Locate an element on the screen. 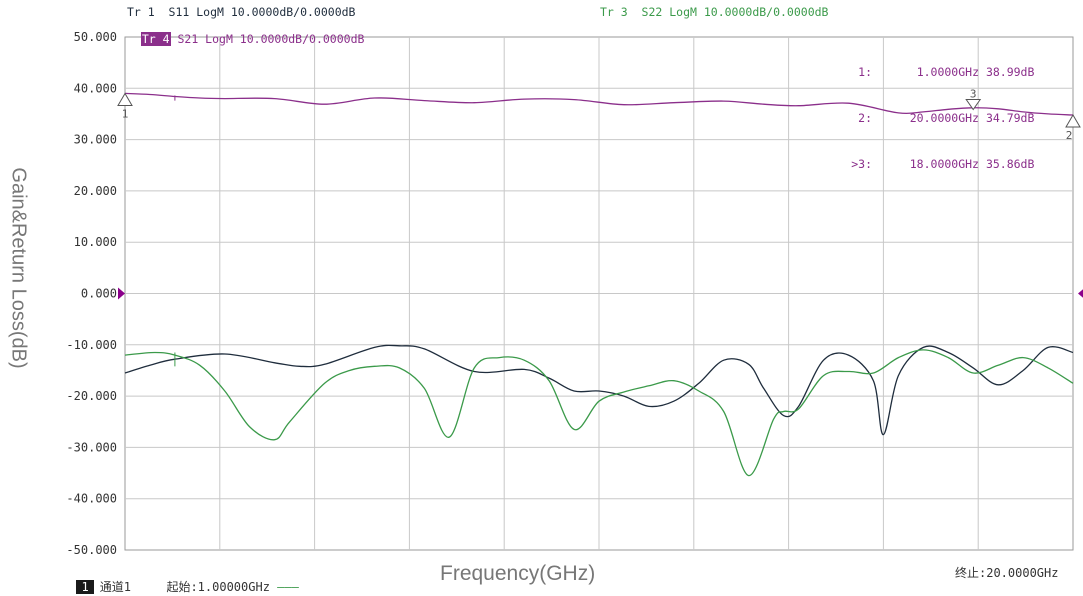  marker-row: 1: 1.0000GHz 38.99dB is located at coordinates (946, 72).